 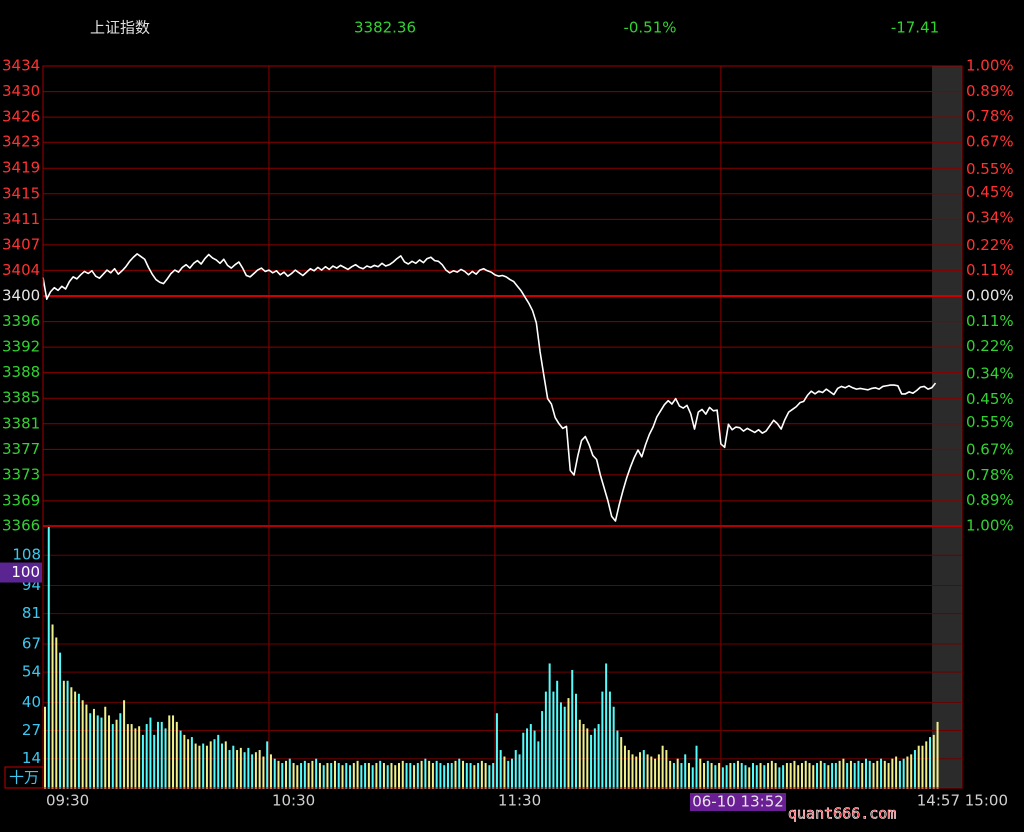 What do you see at coordinates (385, 28) in the screenshot?
I see `quote-price: 3382.36` at bounding box center [385, 28].